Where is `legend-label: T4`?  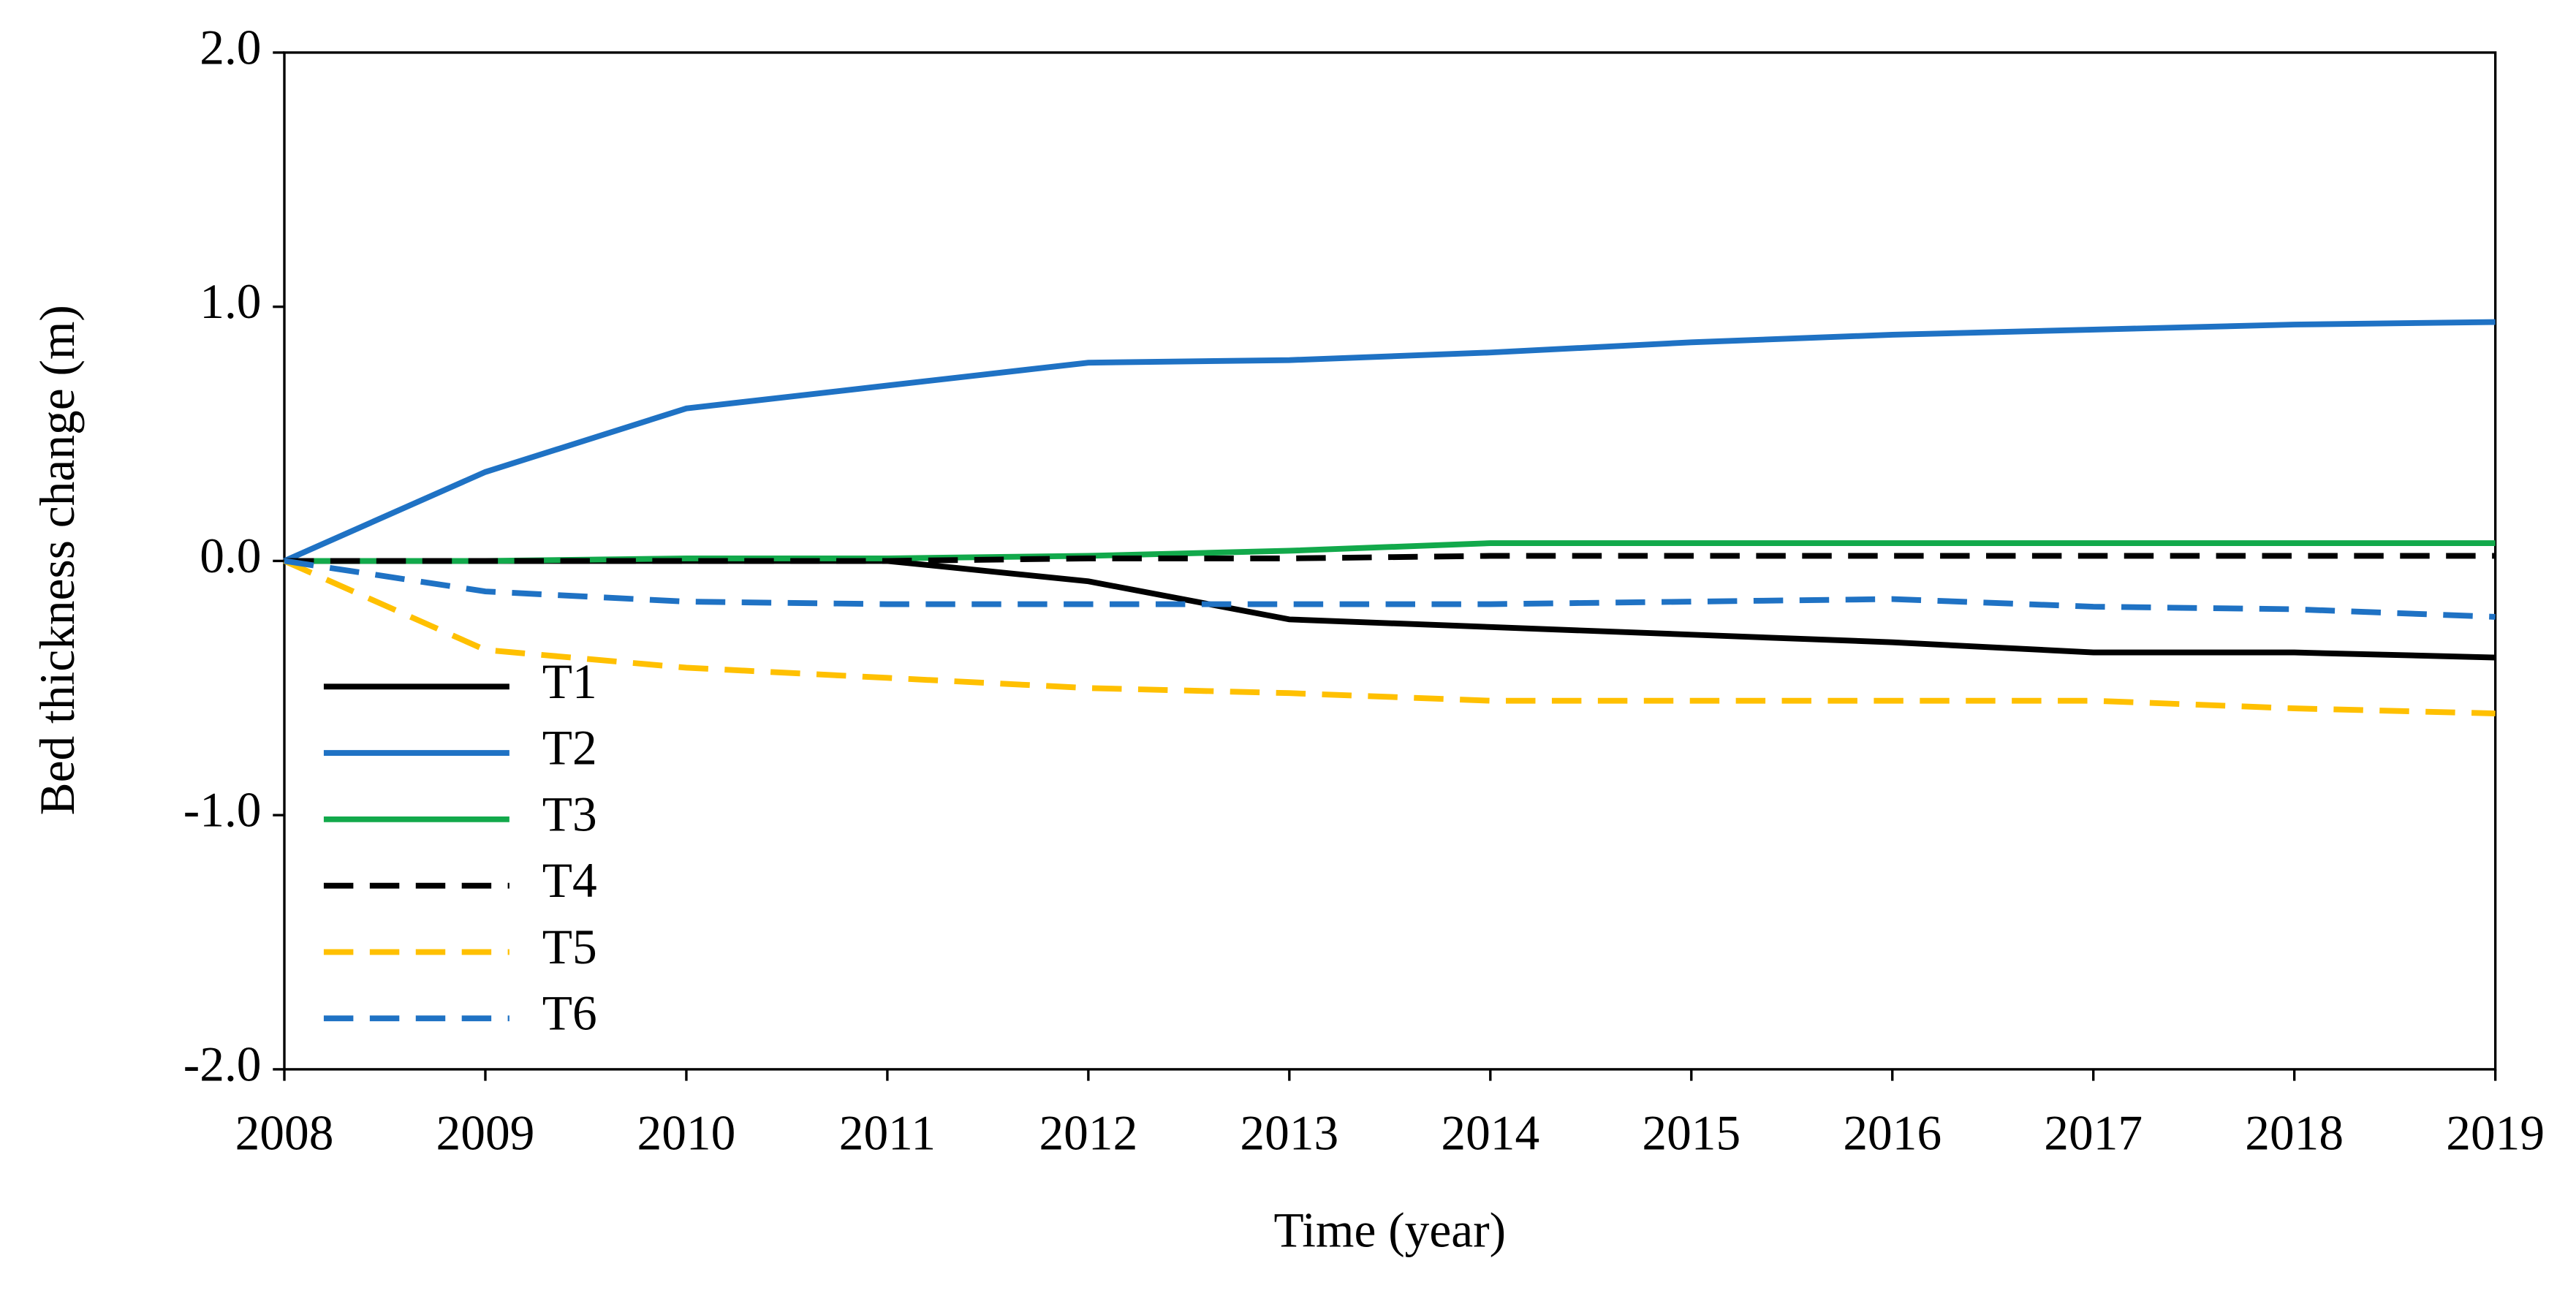
legend-label: T4 is located at coordinates (569, 880).